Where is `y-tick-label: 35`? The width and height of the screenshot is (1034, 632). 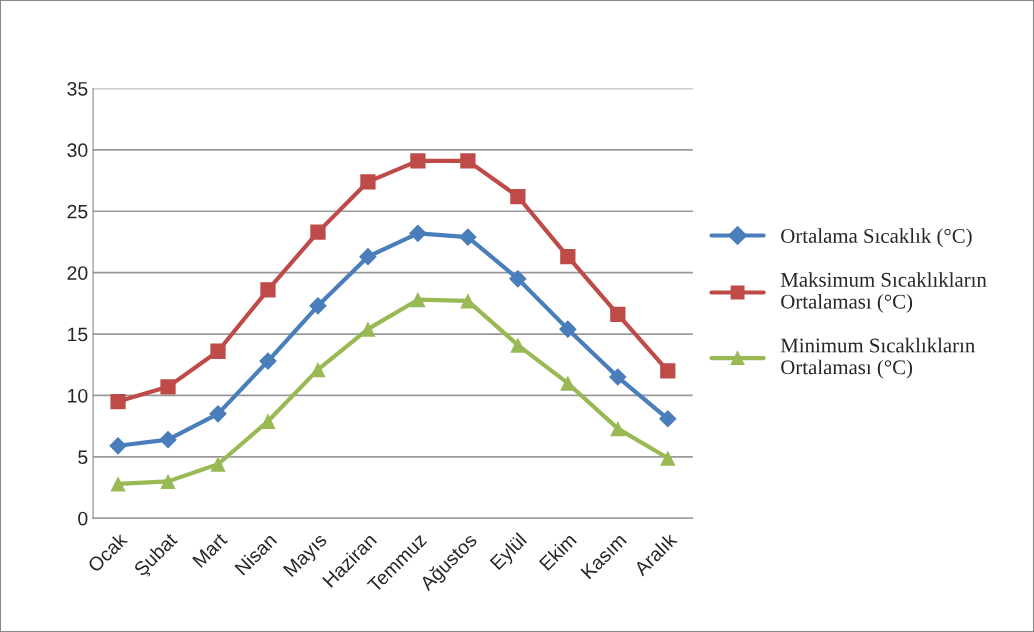
y-tick-label: 35 is located at coordinates (77, 88).